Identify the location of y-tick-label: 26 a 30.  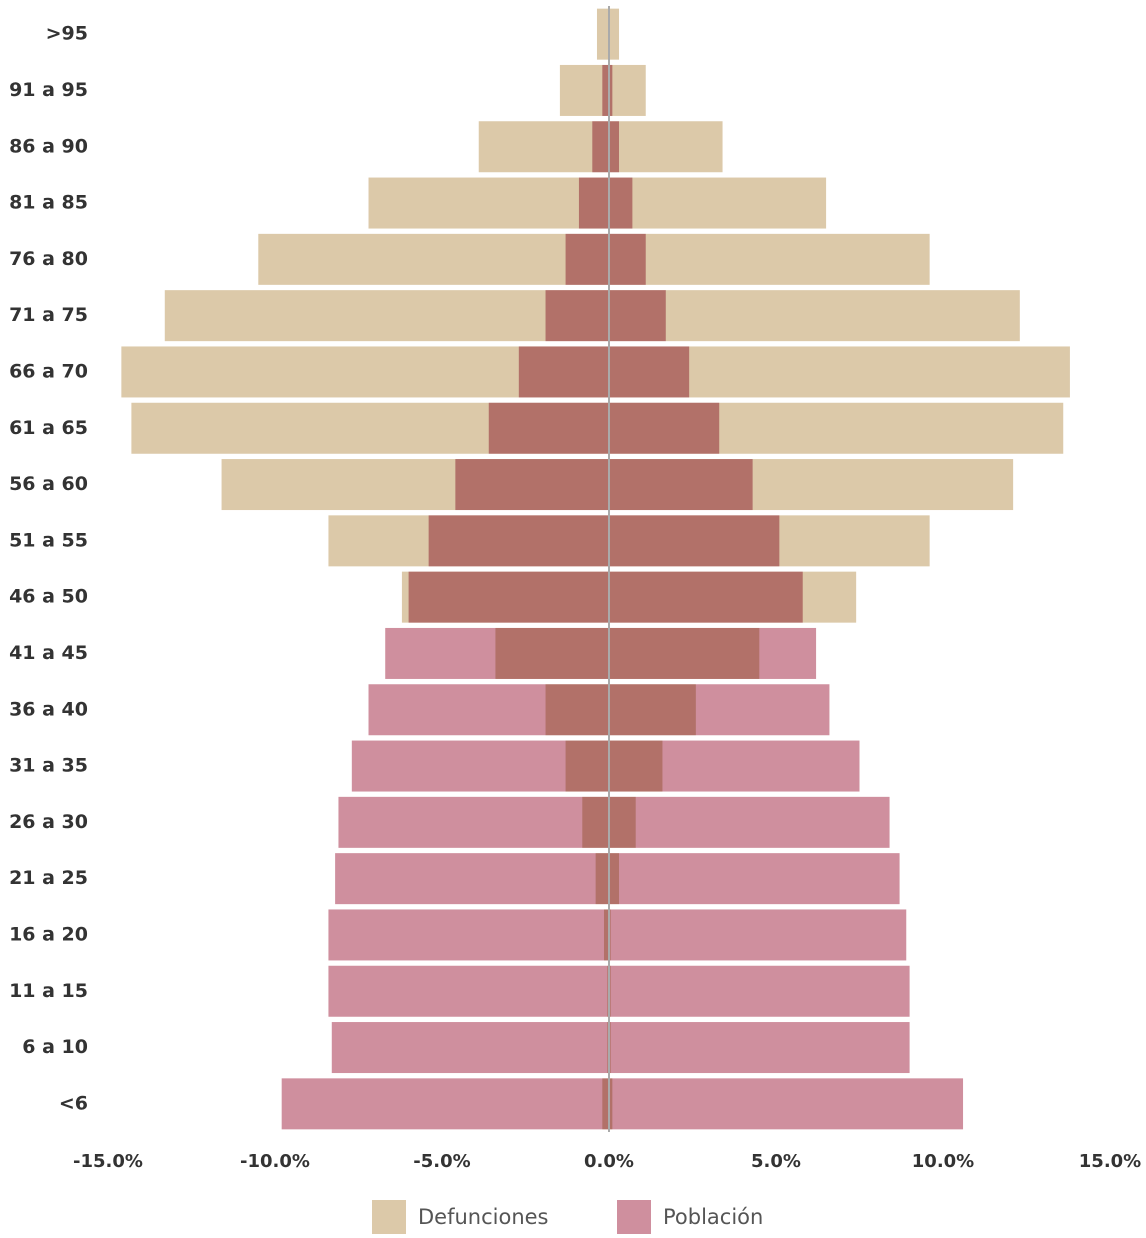
(48, 822).